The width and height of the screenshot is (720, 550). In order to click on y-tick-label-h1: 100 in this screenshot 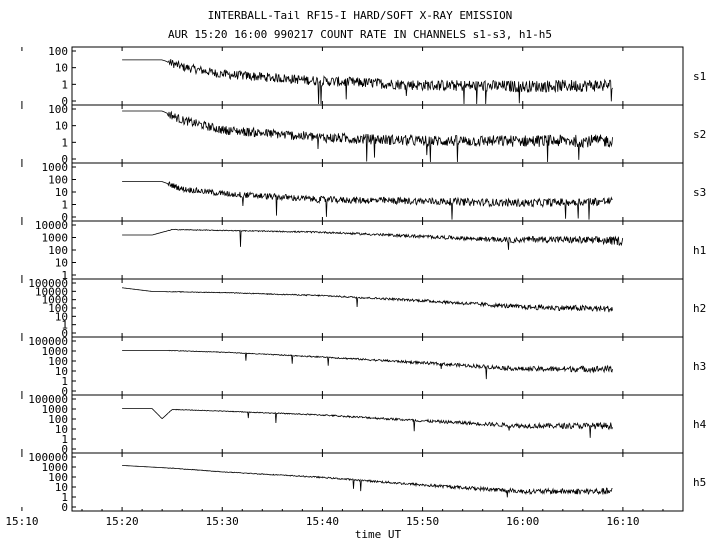, I will do `click(58, 250)`.